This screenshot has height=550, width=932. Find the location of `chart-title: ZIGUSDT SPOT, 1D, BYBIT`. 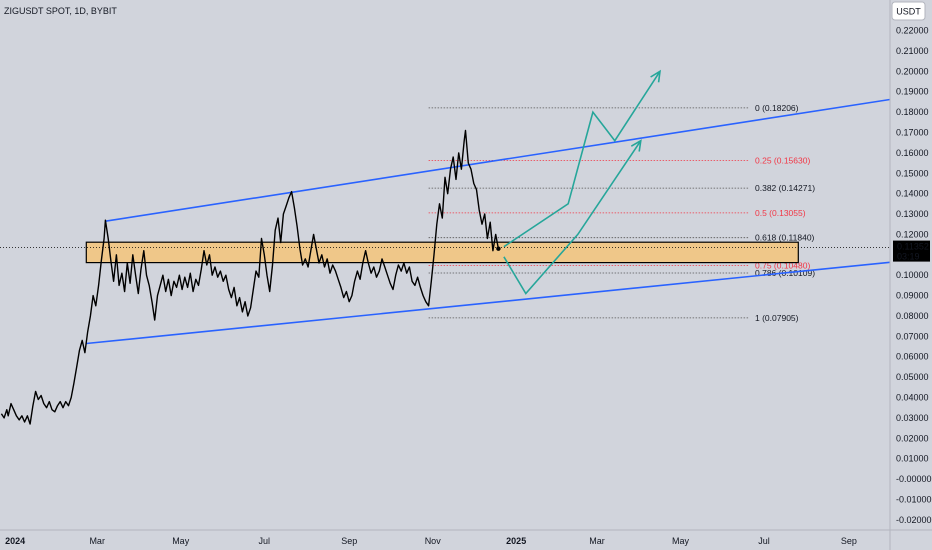

chart-title: ZIGUSDT SPOT, 1D, BYBIT is located at coordinates (60, 11).